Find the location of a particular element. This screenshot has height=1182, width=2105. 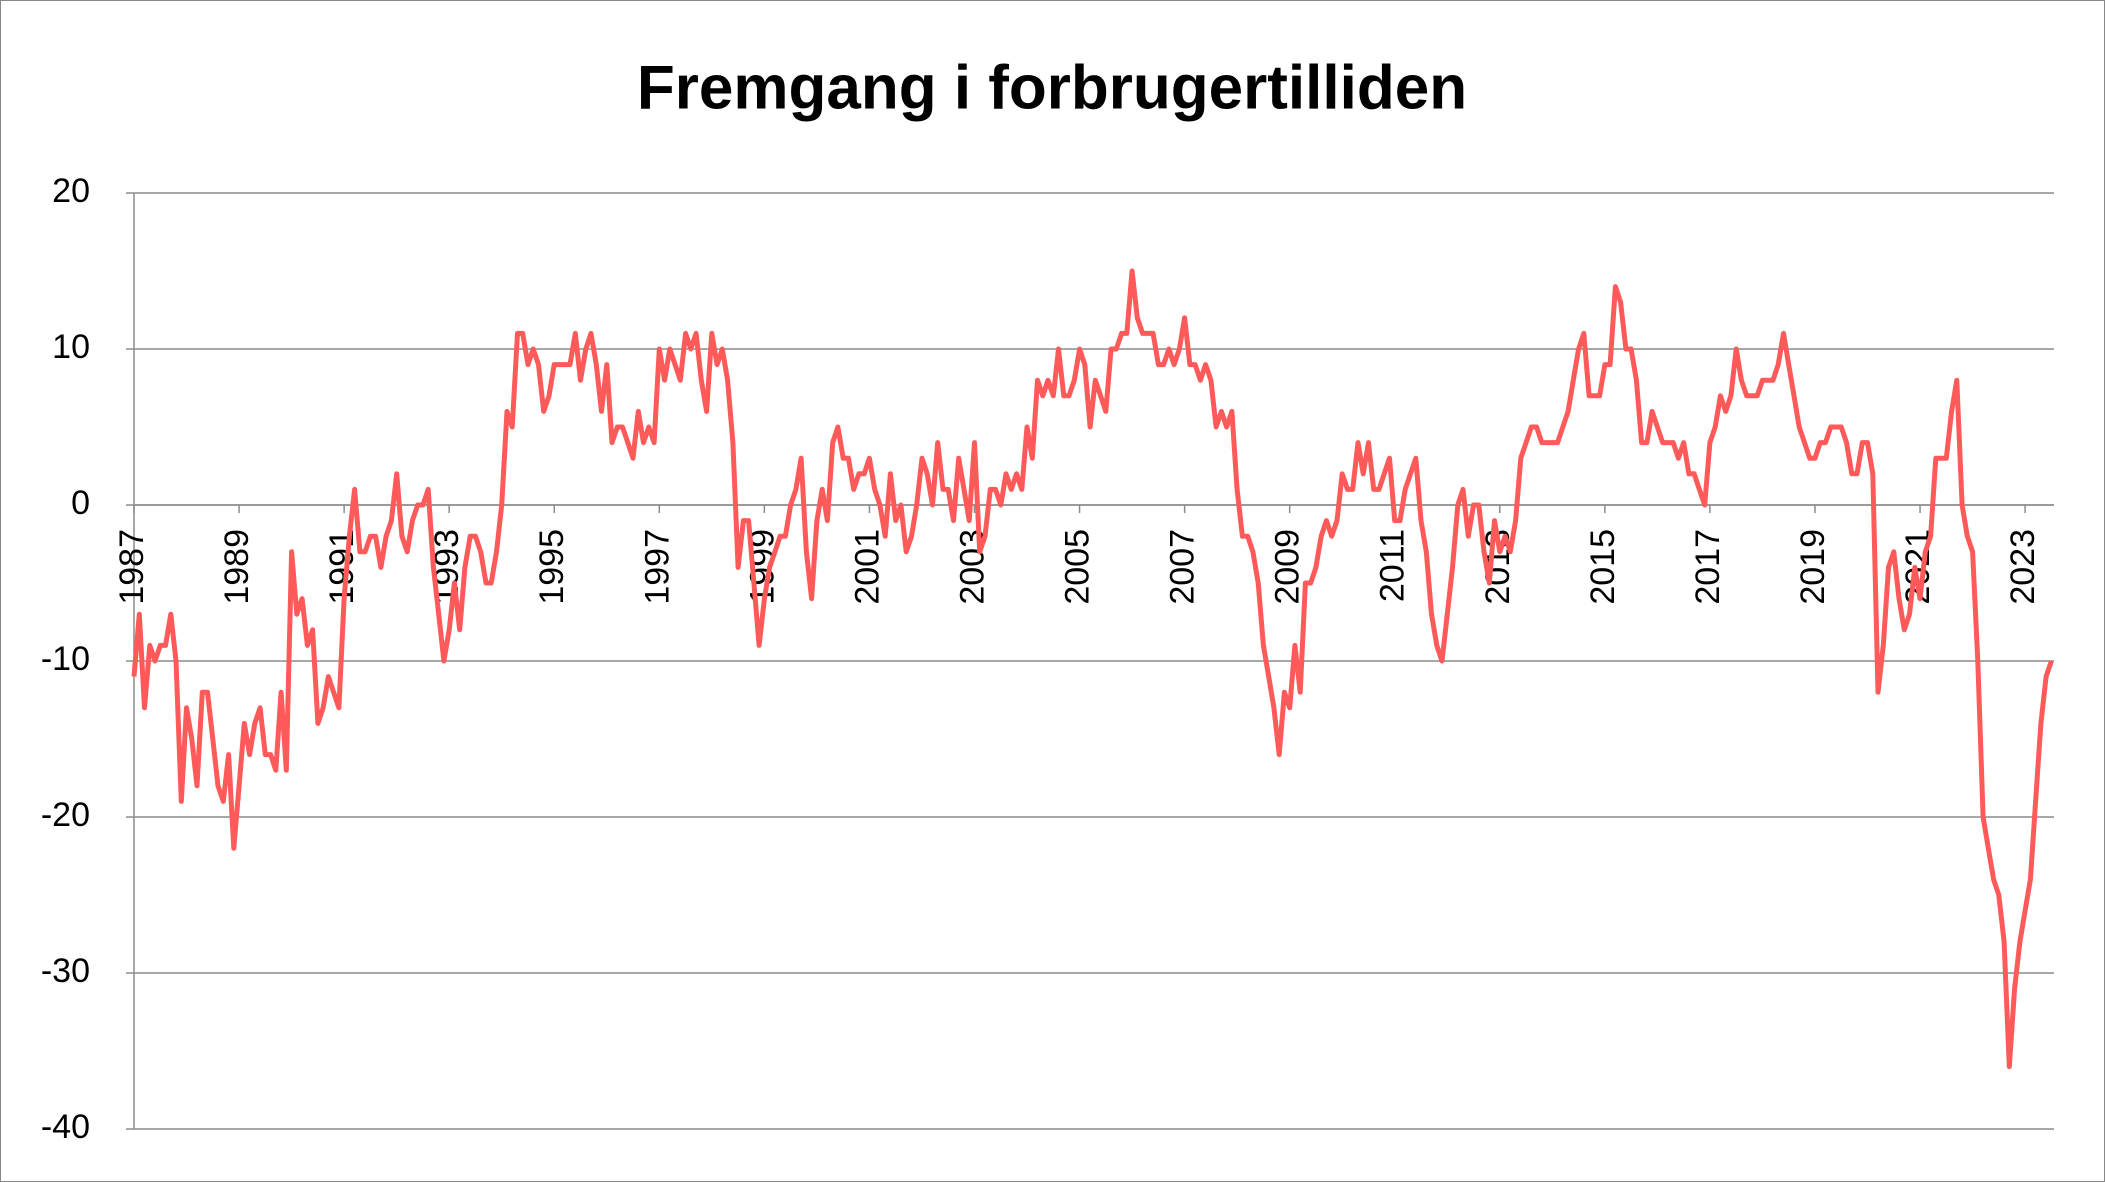

y-tick-label: -10 is located at coordinates (65, 659).